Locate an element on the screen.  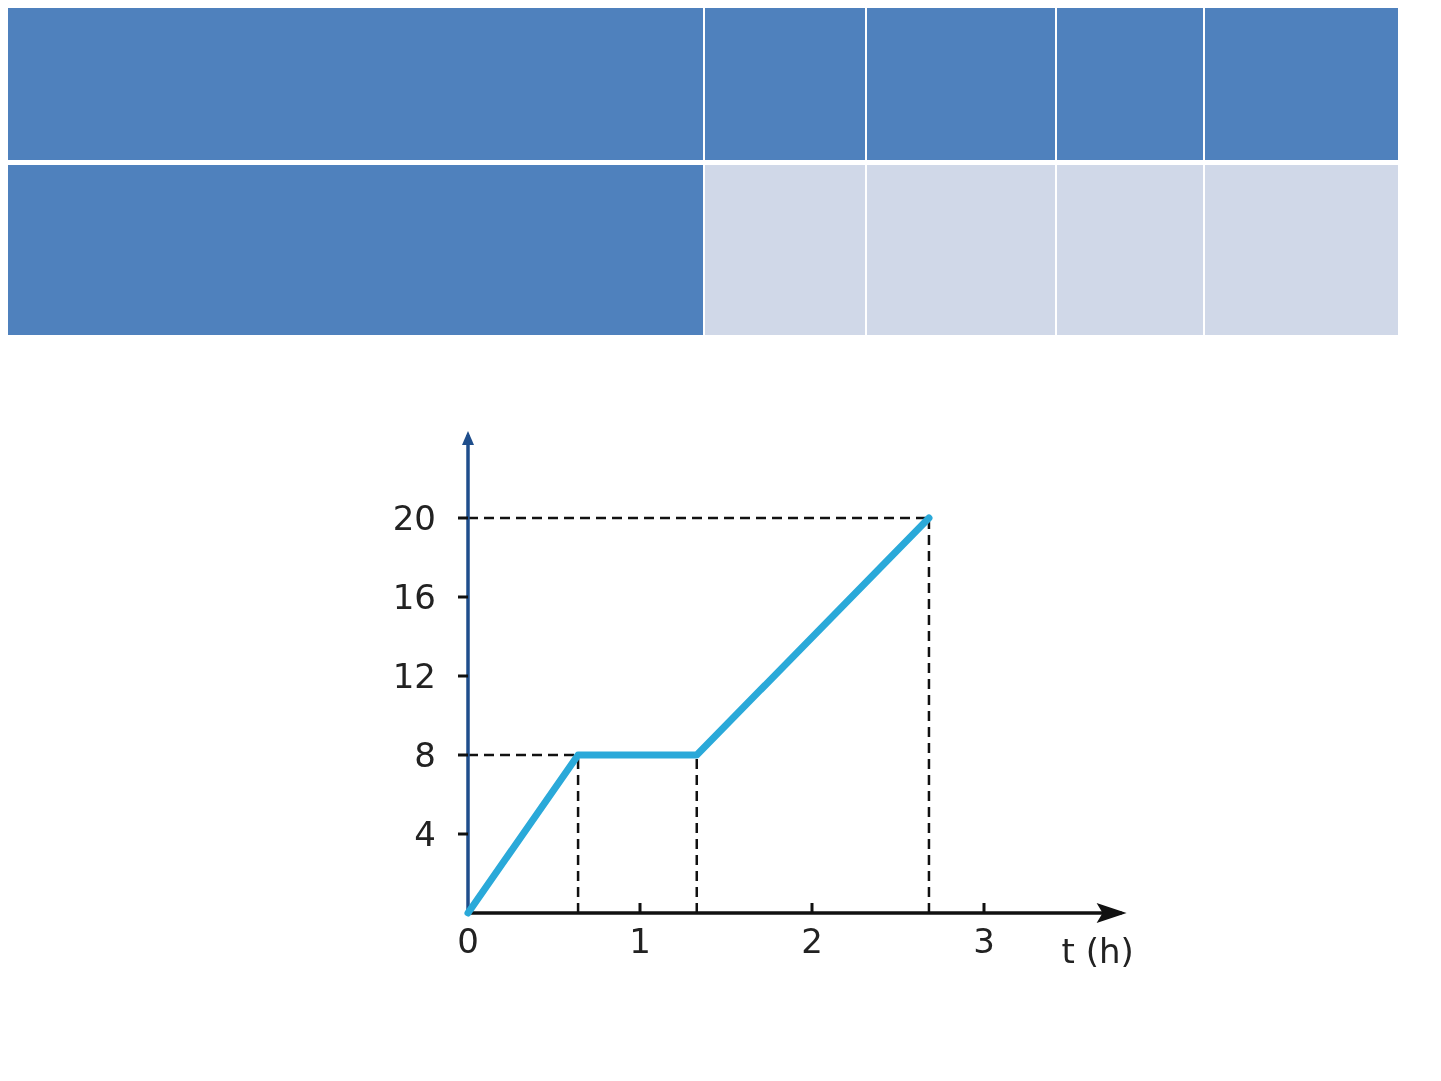
y-tick-label: 12 is located at coordinates (414, 675).